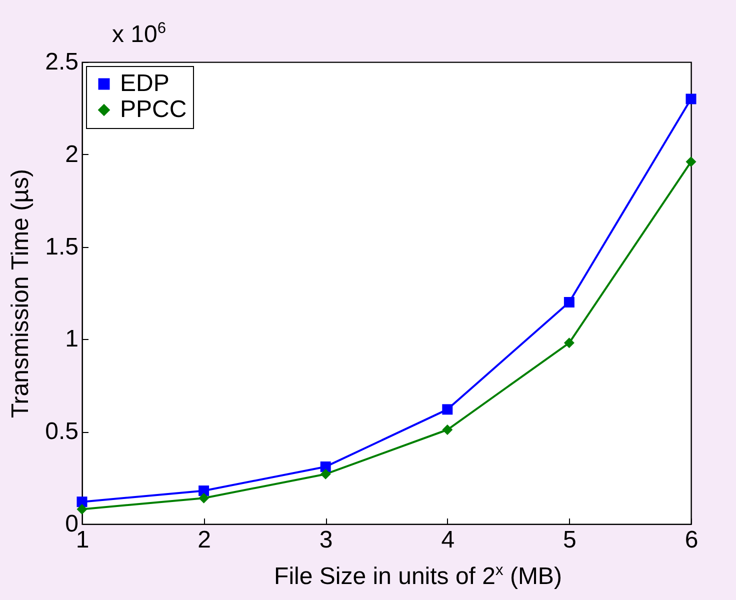 The height and width of the screenshot is (600, 736). What do you see at coordinates (71, 154) in the screenshot?
I see `y-tick-label: 2` at bounding box center [71, 154].